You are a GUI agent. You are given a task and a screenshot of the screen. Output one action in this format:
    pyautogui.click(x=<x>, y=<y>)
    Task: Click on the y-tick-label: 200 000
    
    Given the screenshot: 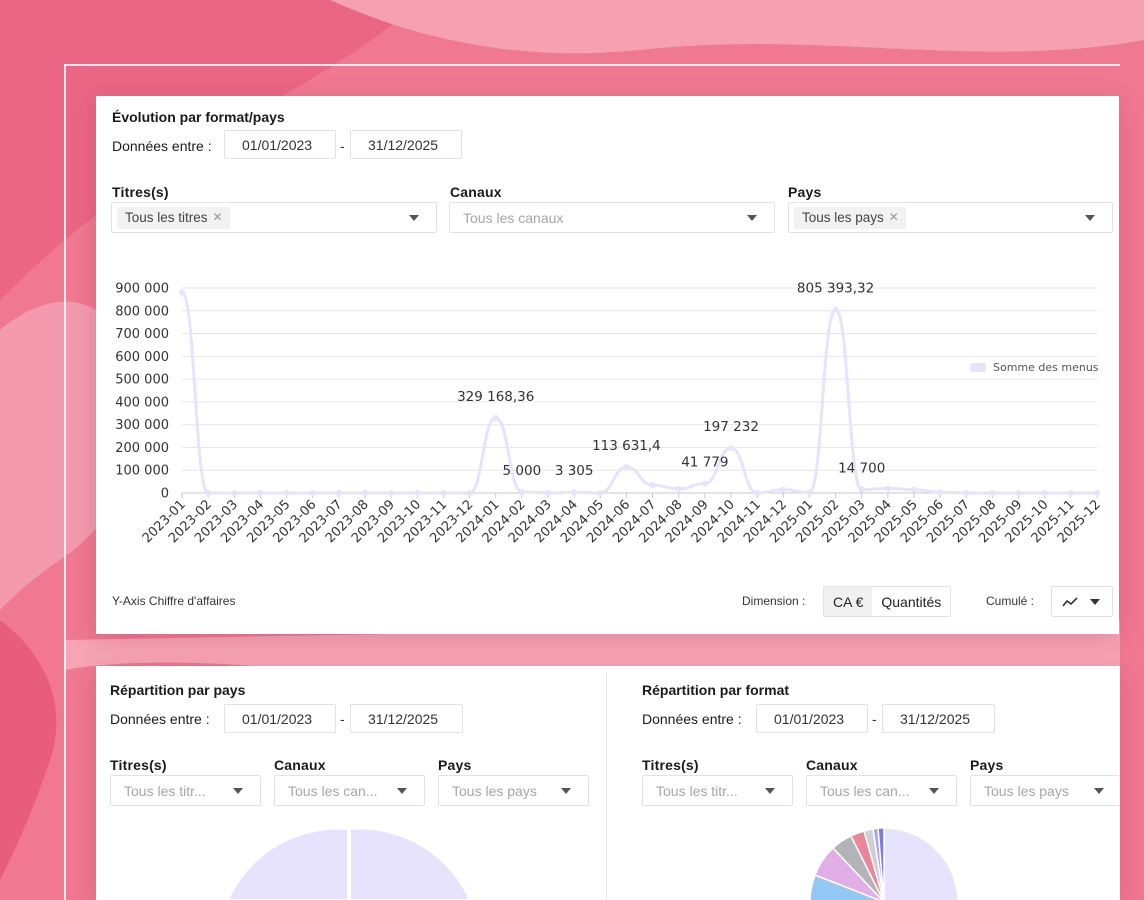 What is the action you would take?
    pyautogui.click(x=142, y=448)
    